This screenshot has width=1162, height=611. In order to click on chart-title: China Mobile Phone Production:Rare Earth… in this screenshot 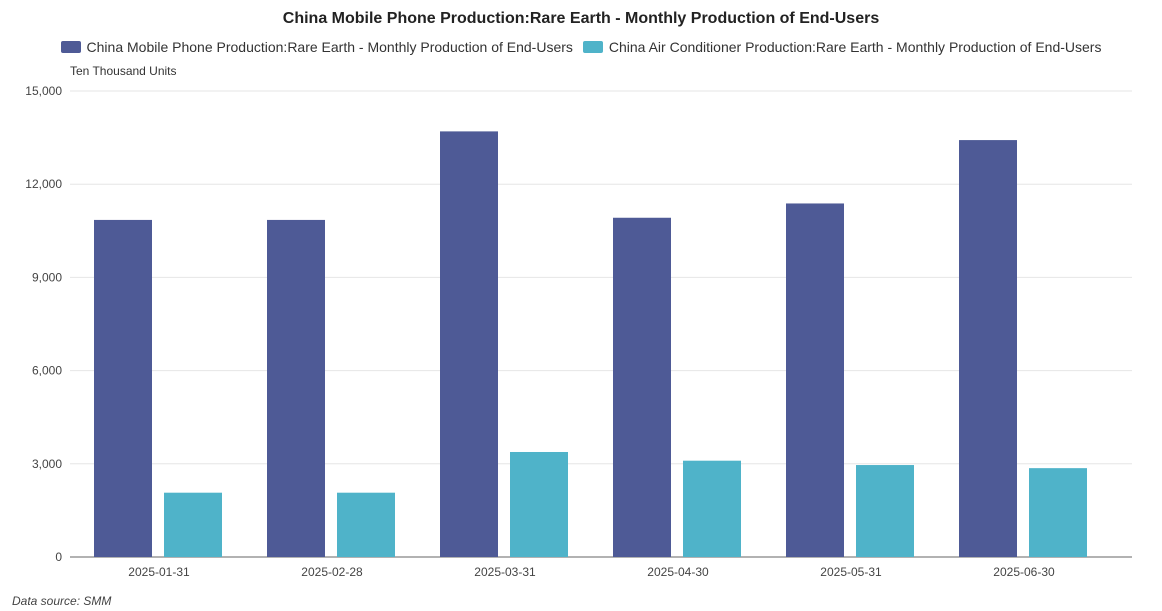, I will do `click(581, 18)`.